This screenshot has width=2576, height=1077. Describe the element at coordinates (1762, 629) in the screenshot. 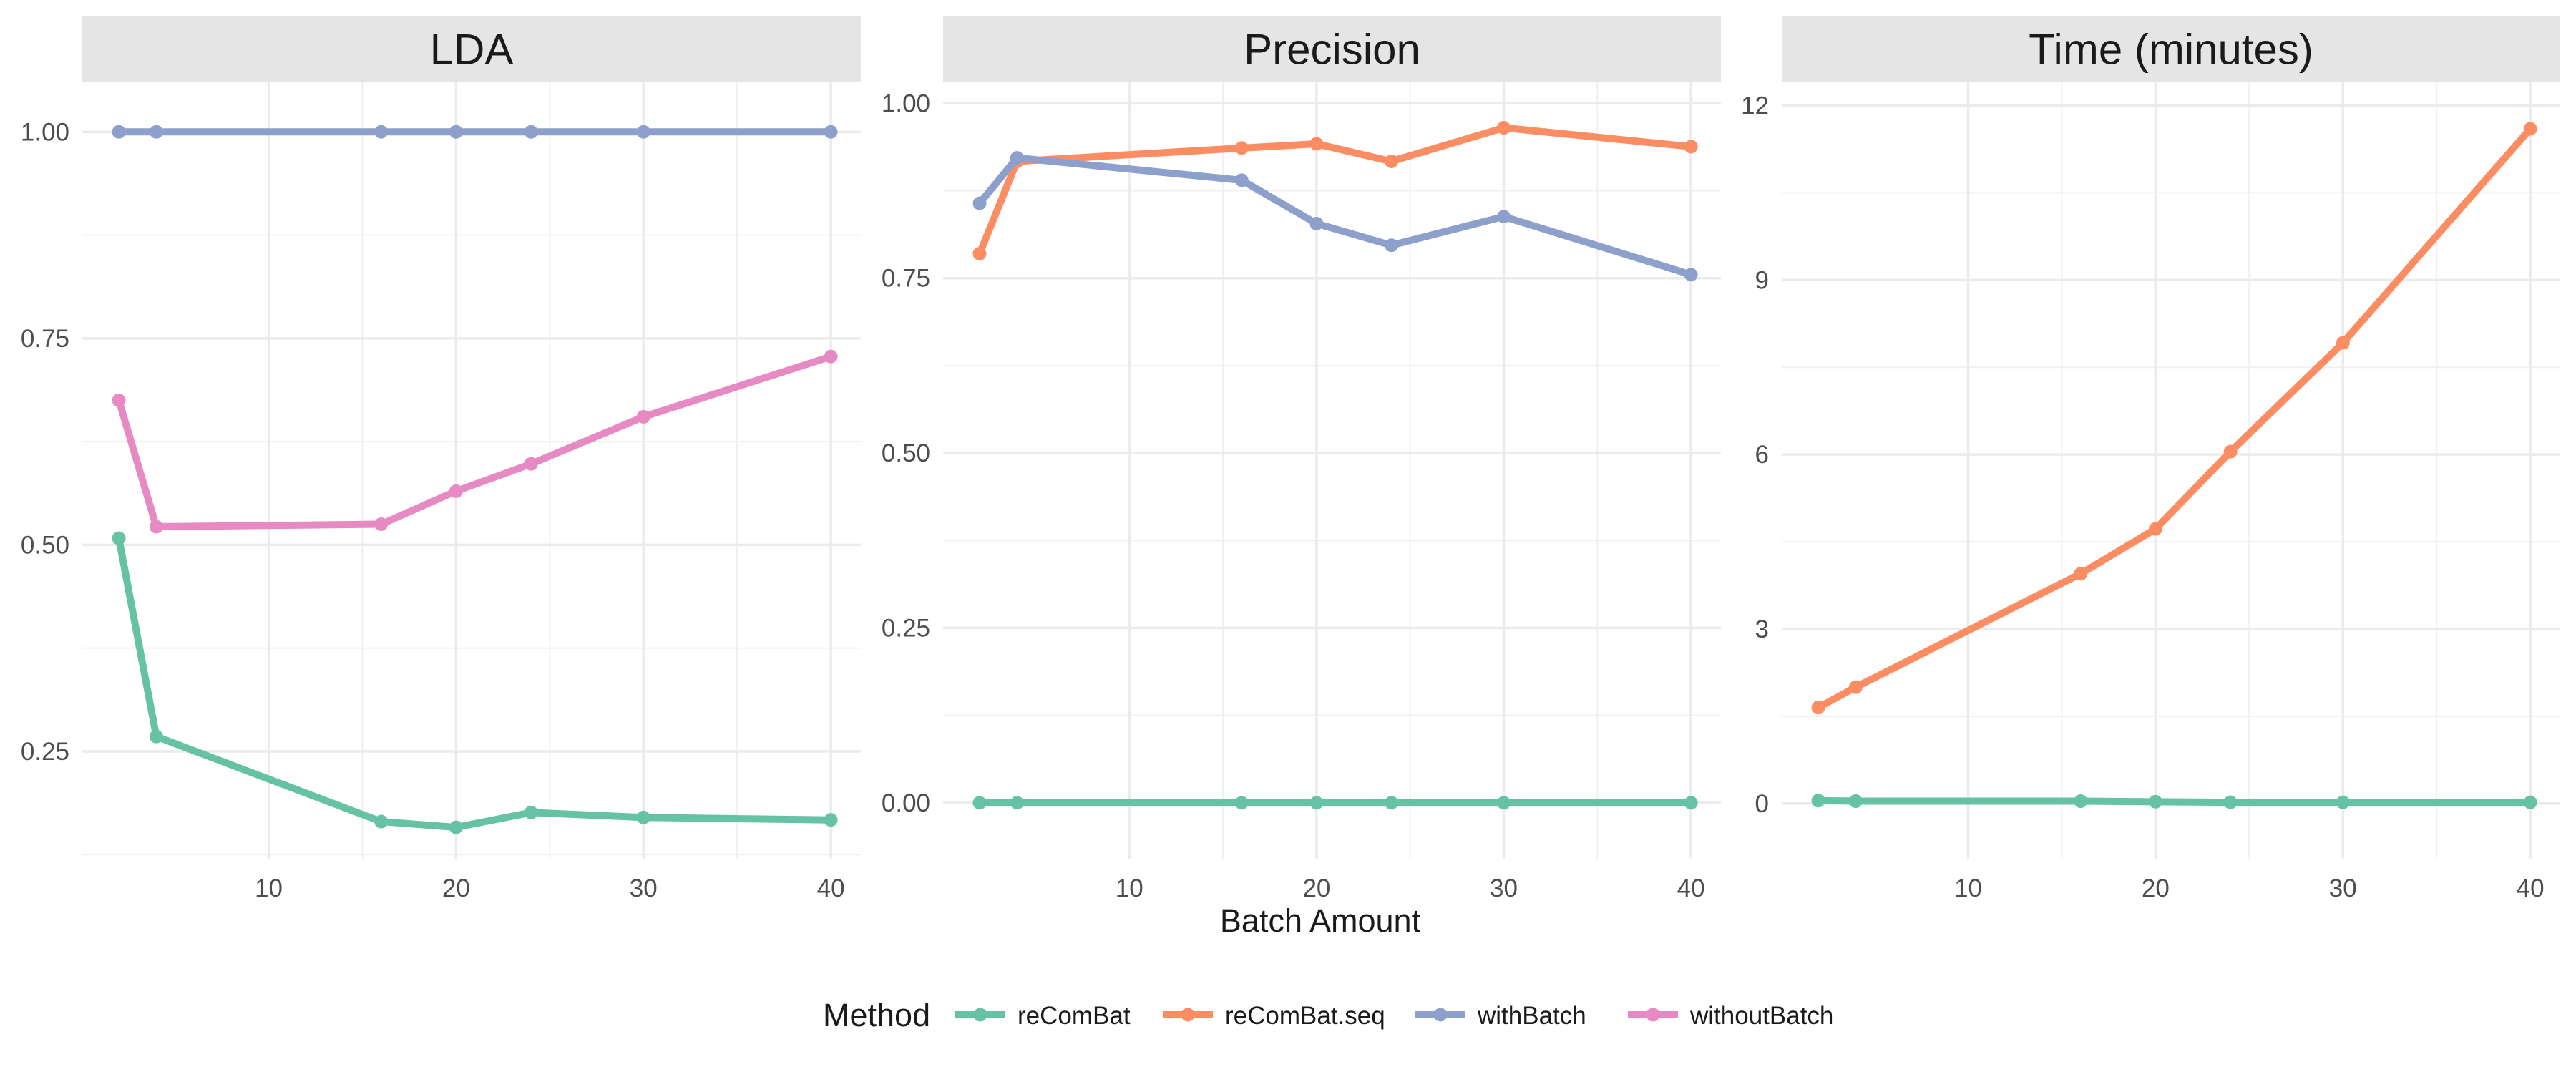

I see `y-tick-label: 3` at that location.